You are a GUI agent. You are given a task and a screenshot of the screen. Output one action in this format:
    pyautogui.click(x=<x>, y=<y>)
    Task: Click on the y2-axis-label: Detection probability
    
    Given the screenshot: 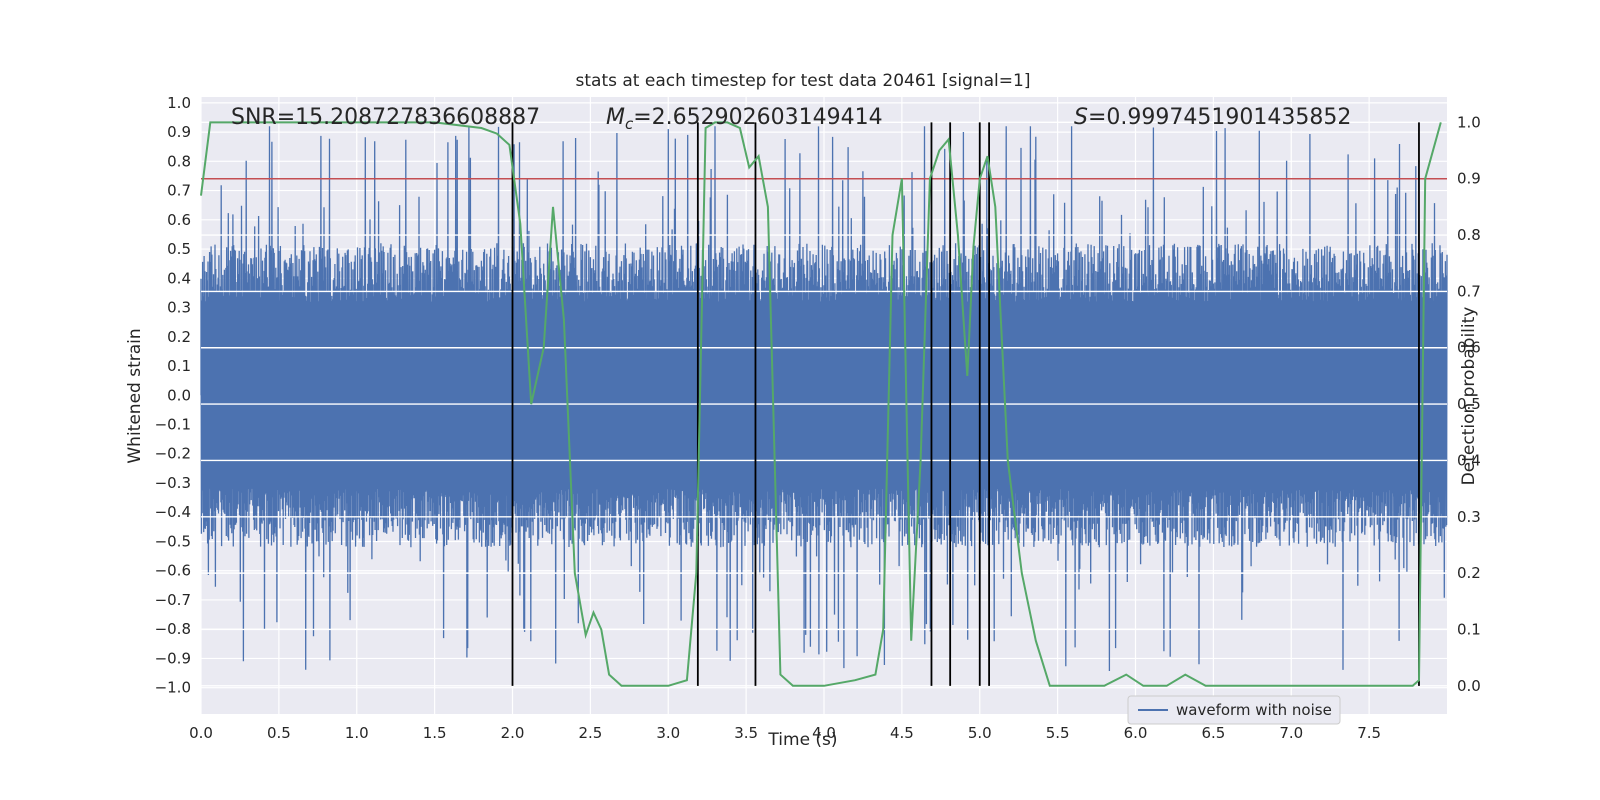 What is the action you would take?
    pyautogui.click(x=1469, y=396)
    